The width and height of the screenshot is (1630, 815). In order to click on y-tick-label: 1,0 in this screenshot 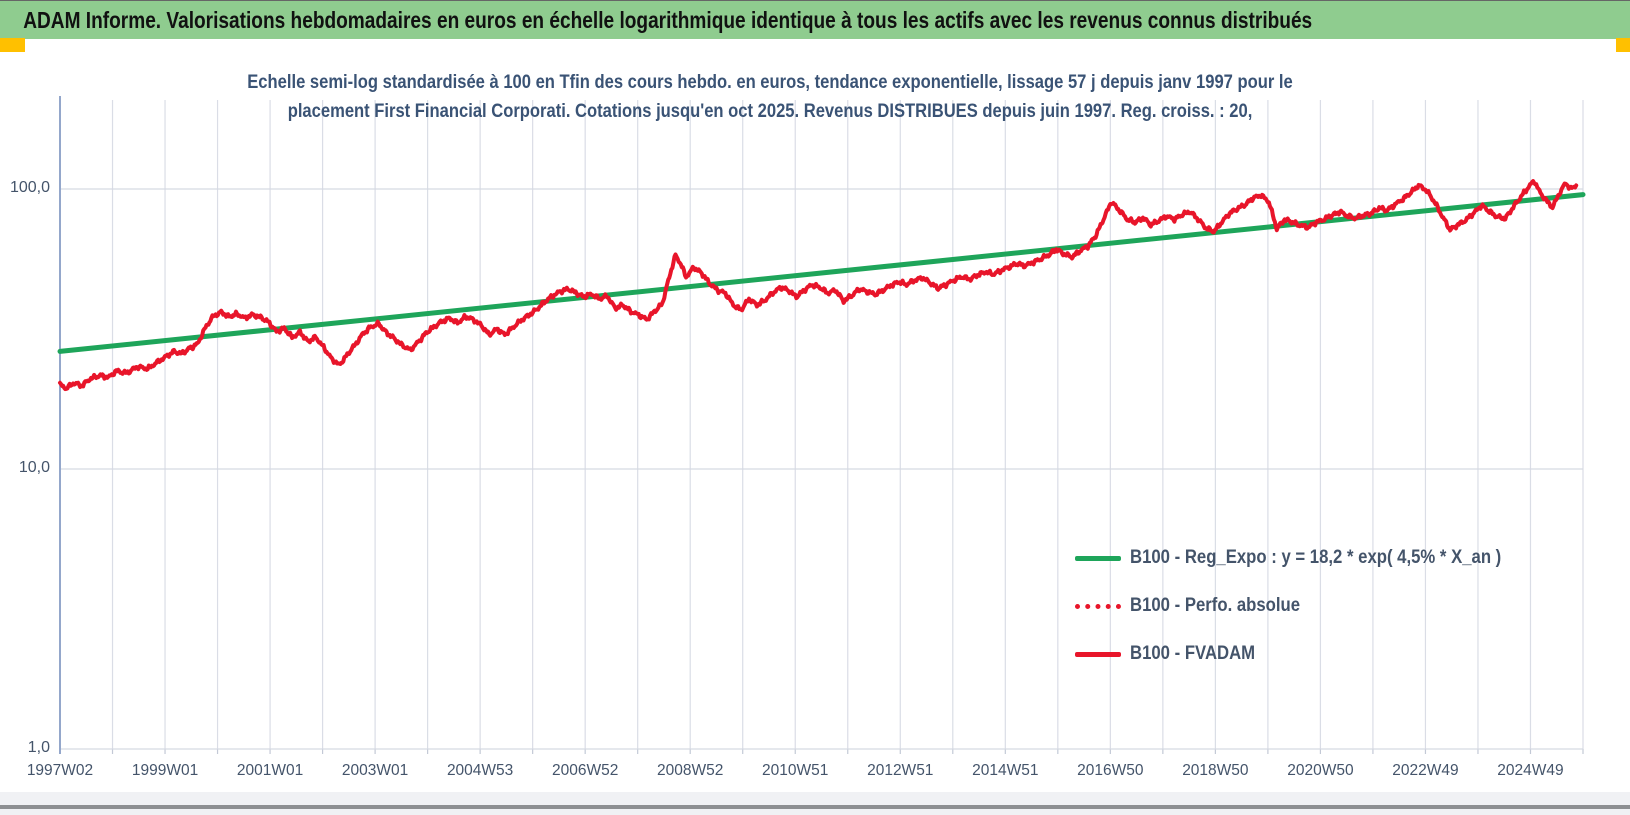, I will do `click(38, 747)`.